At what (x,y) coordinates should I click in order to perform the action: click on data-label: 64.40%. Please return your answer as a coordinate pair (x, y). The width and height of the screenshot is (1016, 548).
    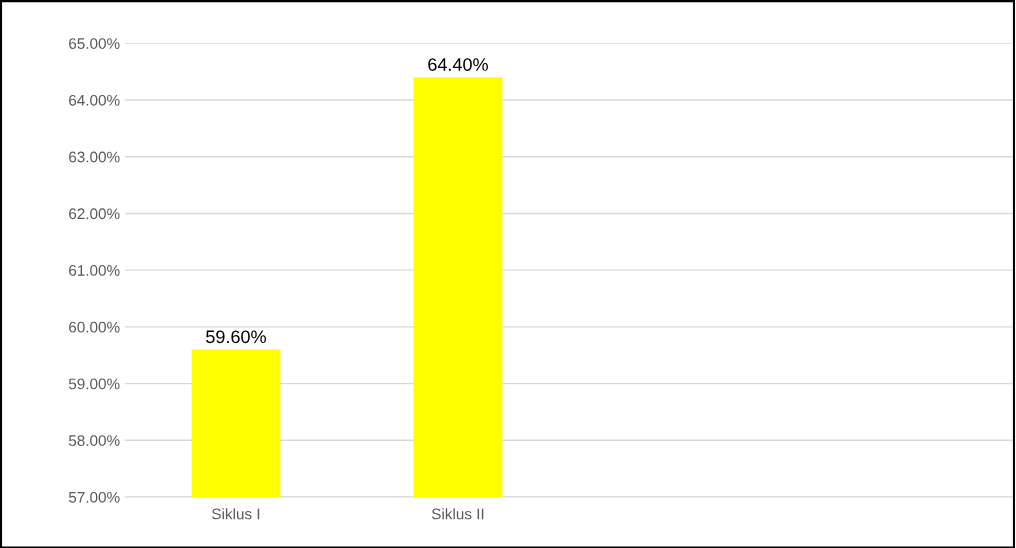
    Looking at the image, I should click on (458, 64).